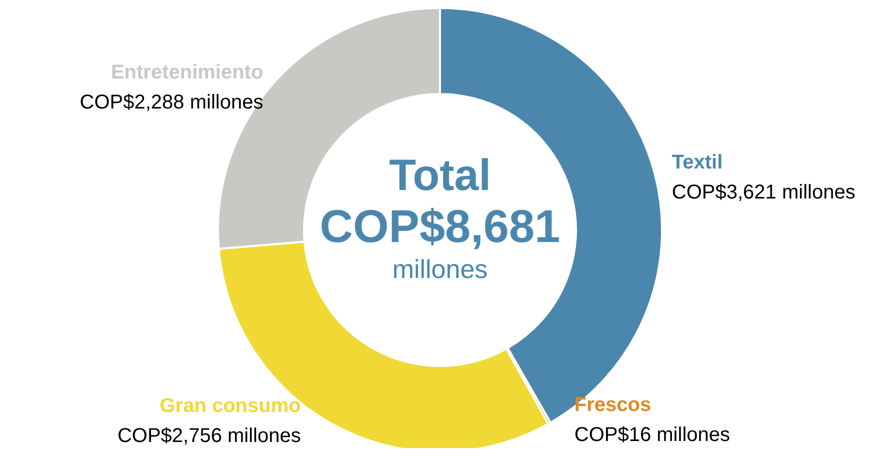 This screenshot has width=886, height=456. I want to click on text: COP$8,681, so click(440, 226).